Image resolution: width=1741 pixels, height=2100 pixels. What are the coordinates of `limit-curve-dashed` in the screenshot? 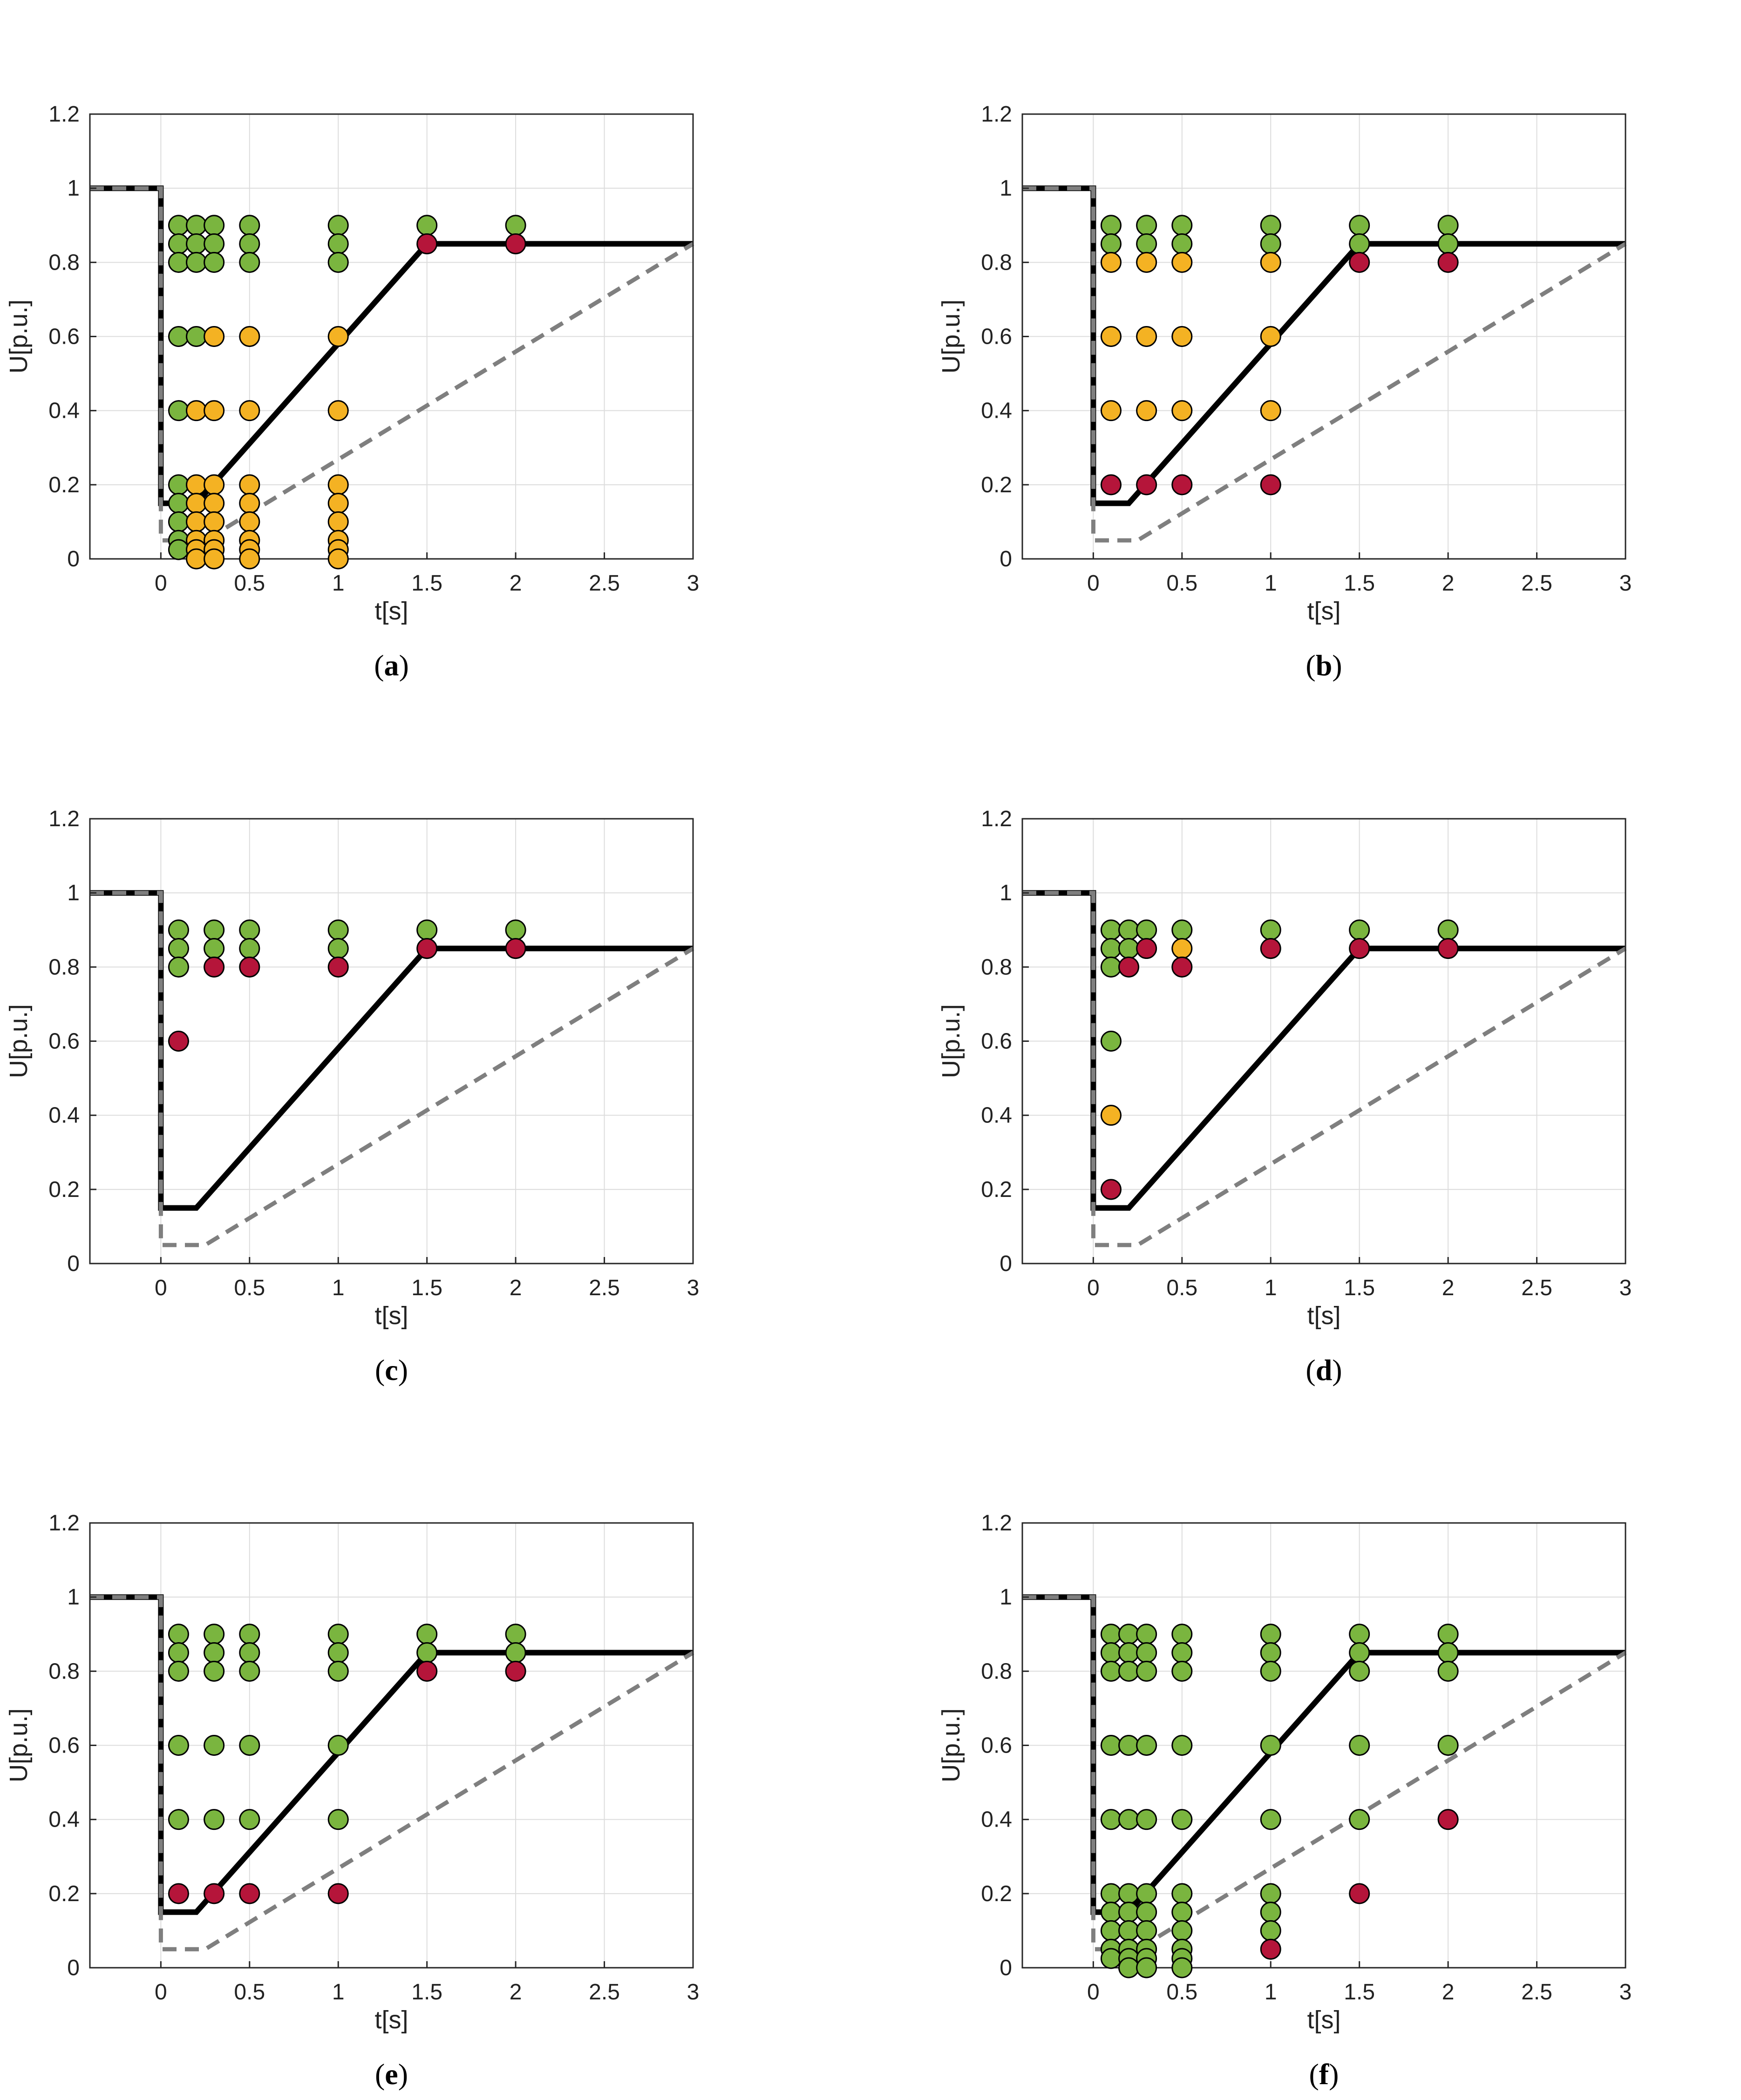 It's located at (1324, 1068).